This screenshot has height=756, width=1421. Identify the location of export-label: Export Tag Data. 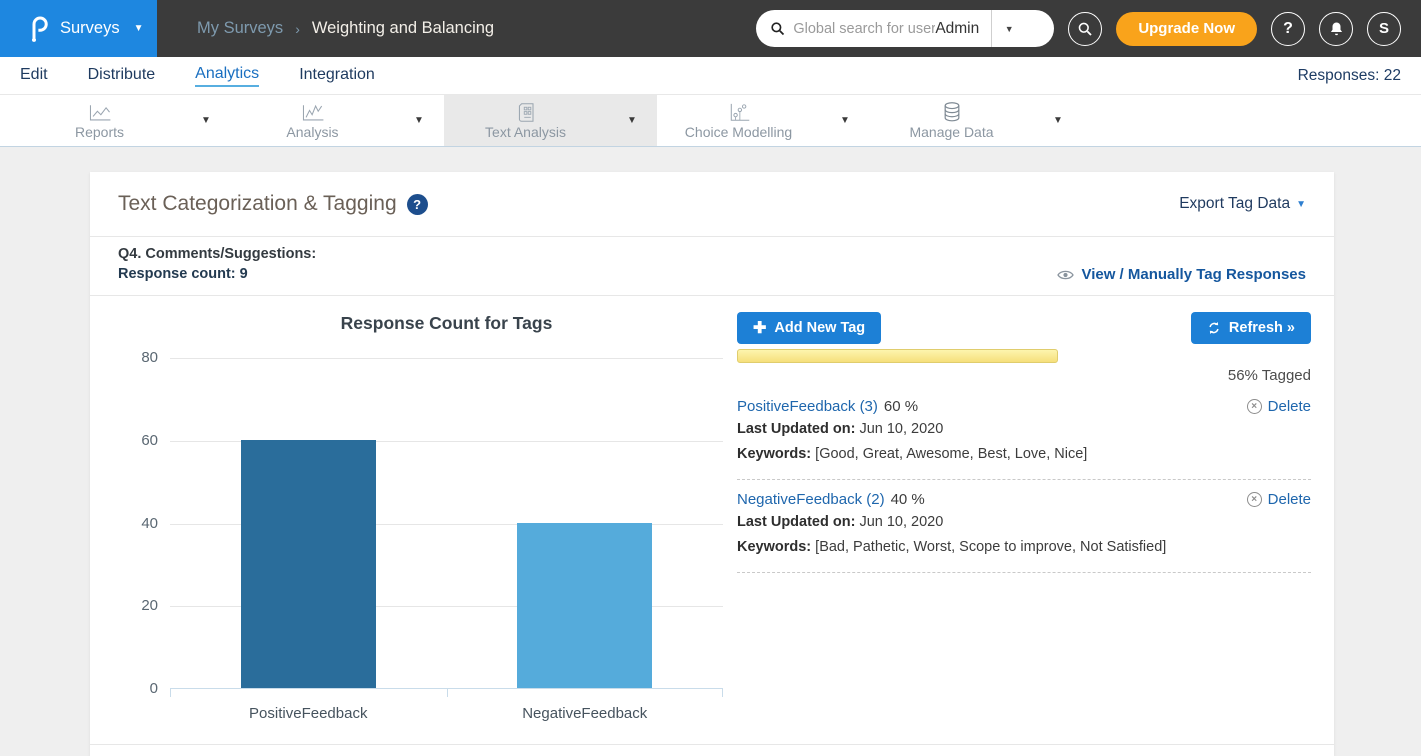
(1235, 203).